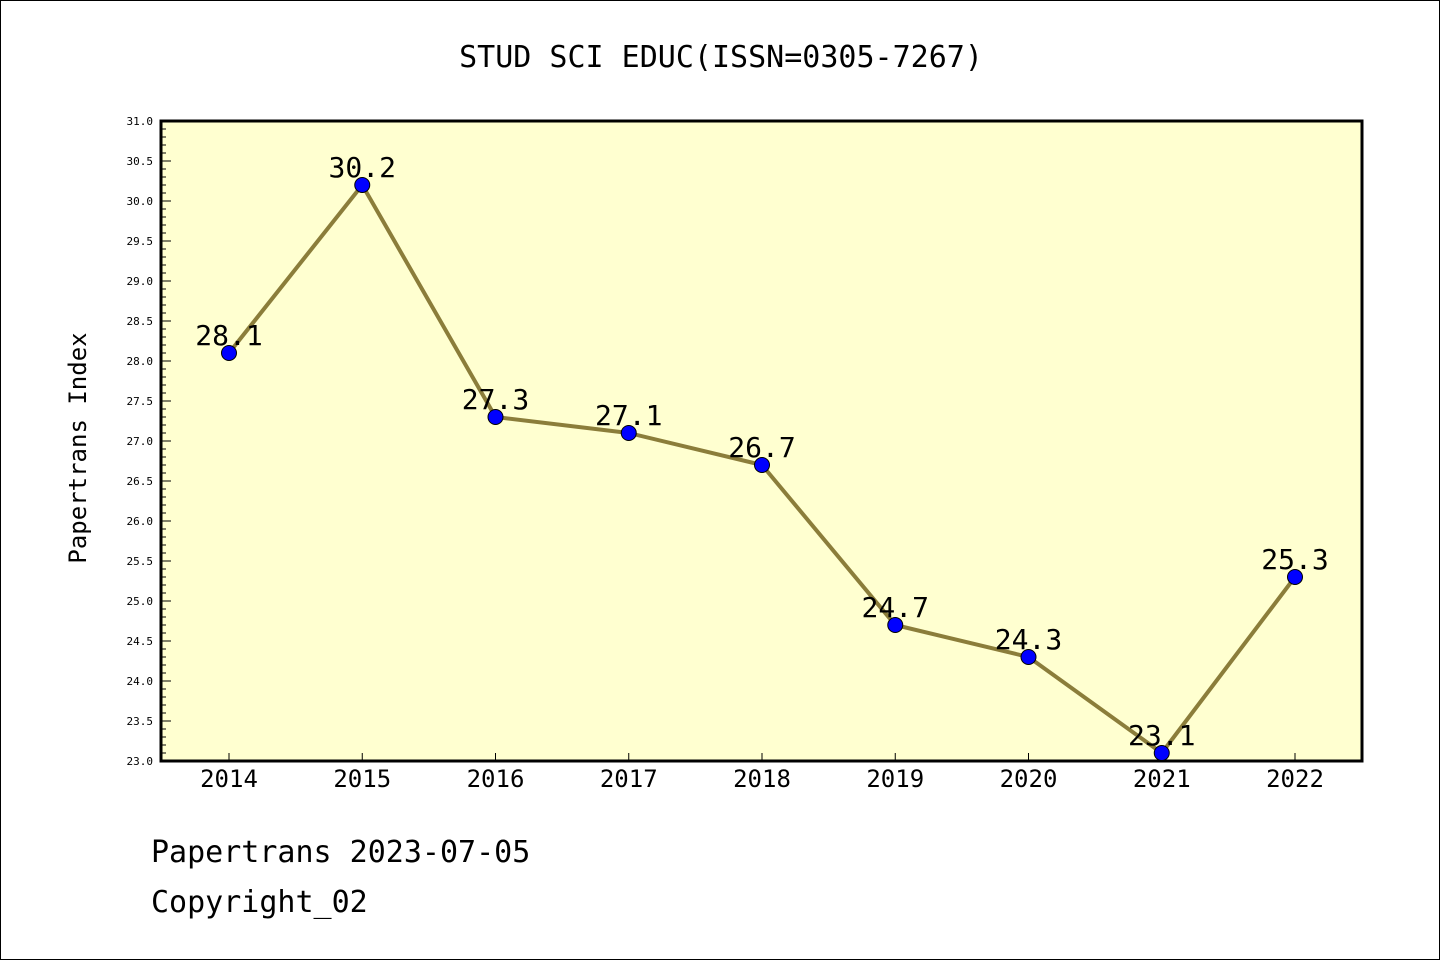  What do you see at coordinates (140, 481) in the screenshot?
I see `y-tick-label: 26.5` at bounding box center [140, 481].